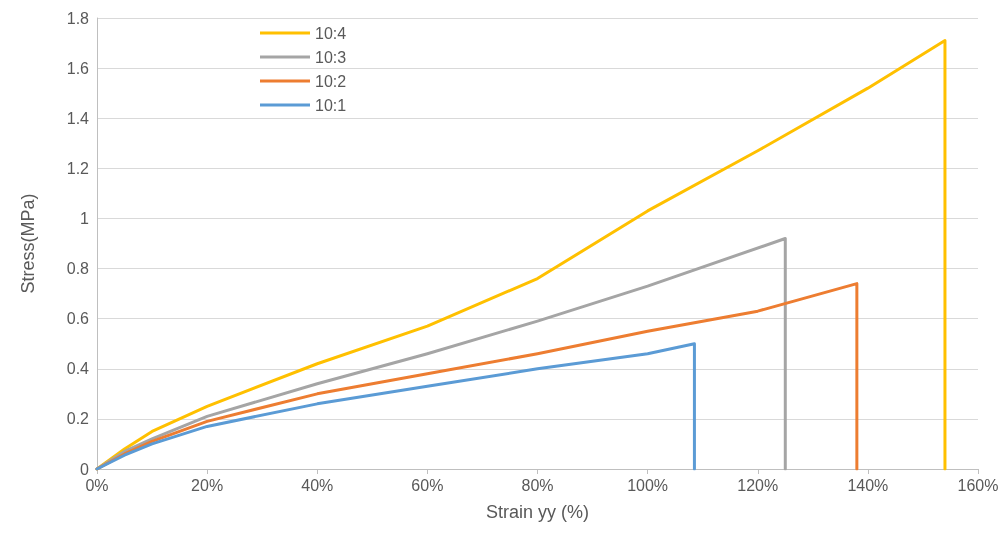 This screenshot has width=1002, height=542. What do you see at coordinates (78, 68) in the screenshot?
I see `y-tick-label: 1.6` at bounding box center [78, 68].